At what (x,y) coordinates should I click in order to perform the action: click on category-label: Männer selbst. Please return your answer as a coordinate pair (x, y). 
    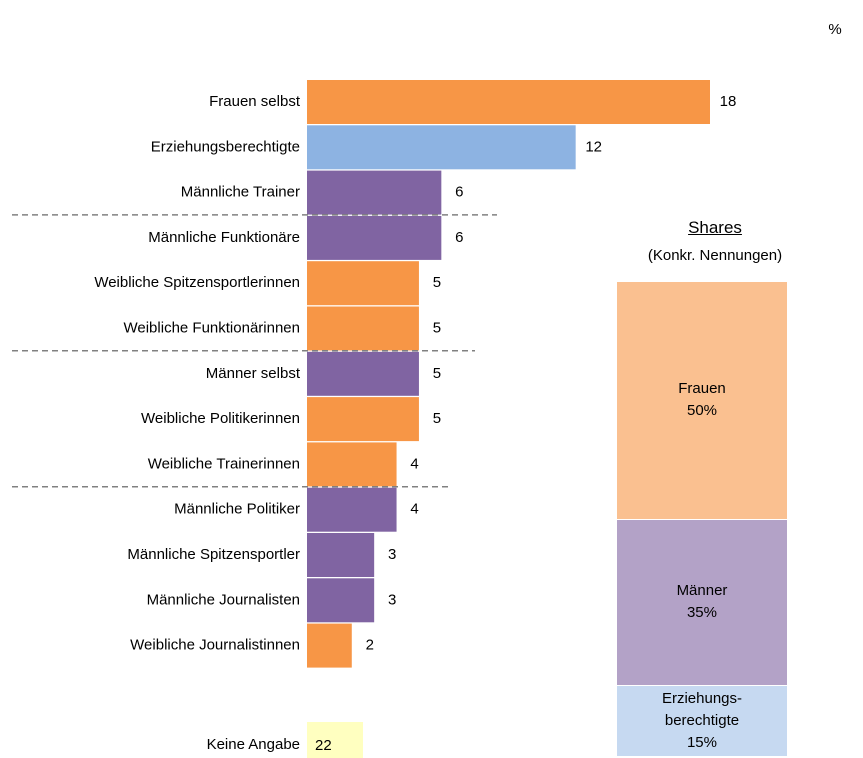
    Looking at the image, I should click on (253, 373).